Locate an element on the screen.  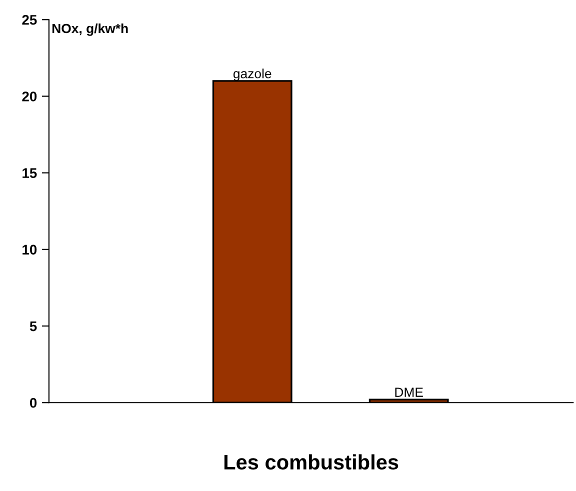
y-tick-label: 15 is located at coordinates (29, 173).